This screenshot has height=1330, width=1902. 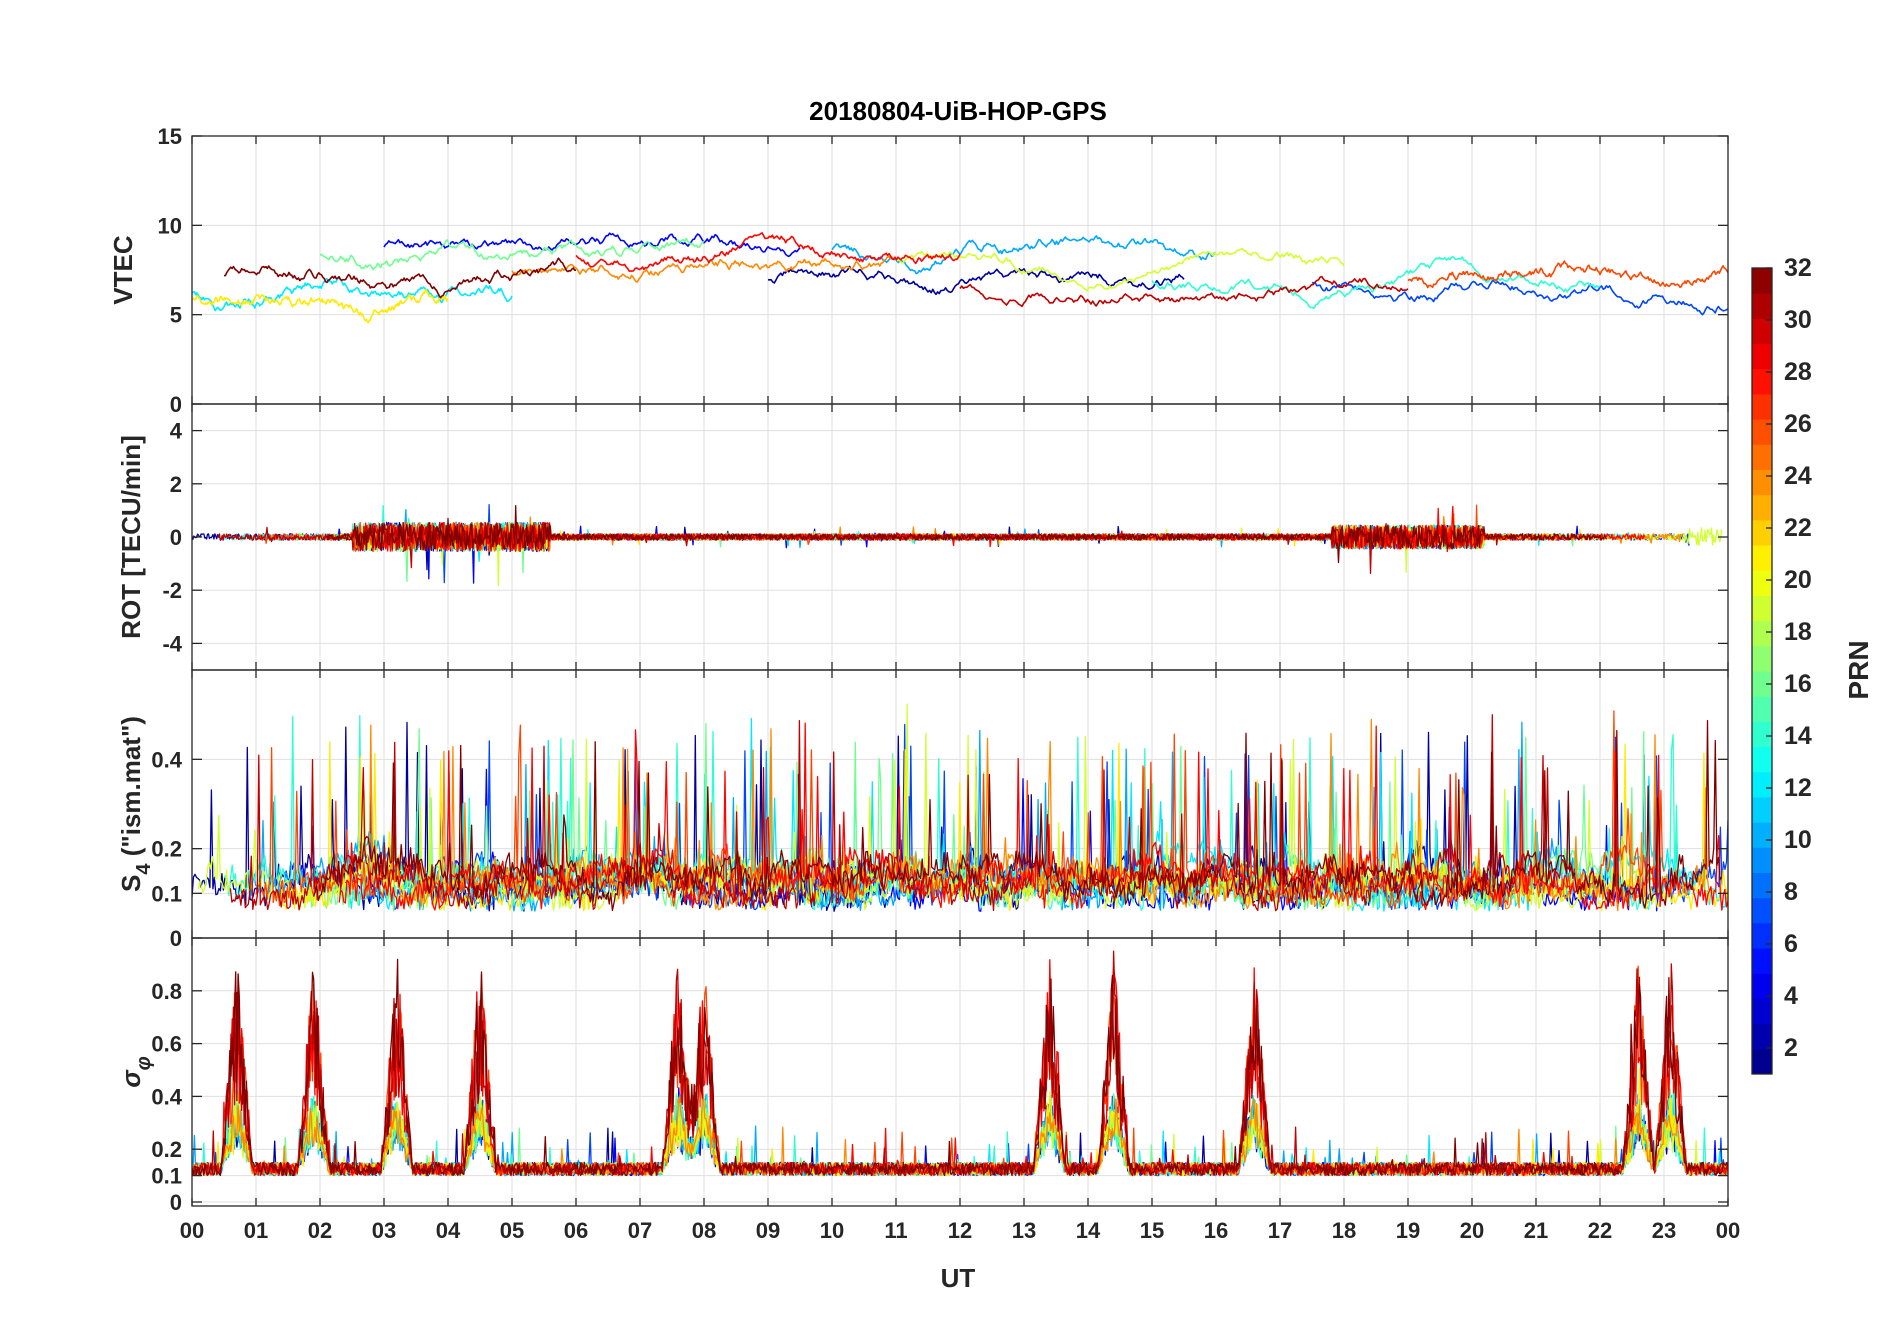 What do you see at coordinates (172, 643) in the screenshot?
I see `y-tick-label: -4` at bounding box center [172, 643].